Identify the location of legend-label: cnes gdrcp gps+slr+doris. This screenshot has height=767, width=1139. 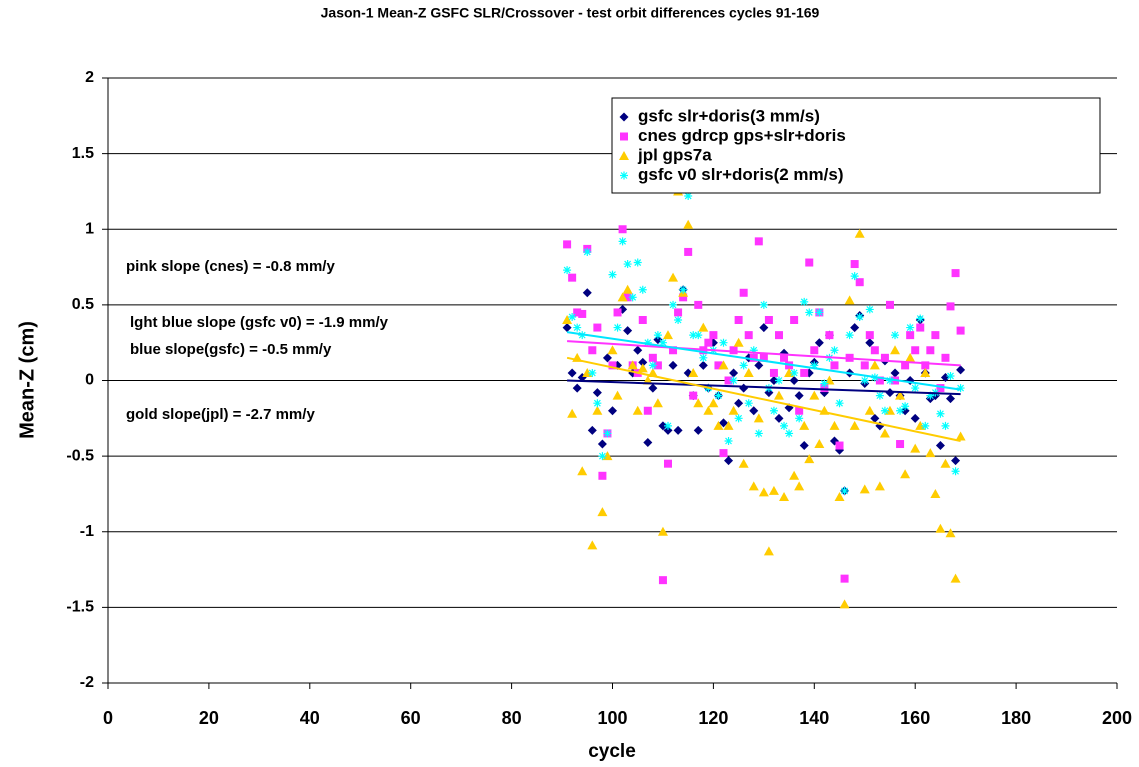
(742, 135).